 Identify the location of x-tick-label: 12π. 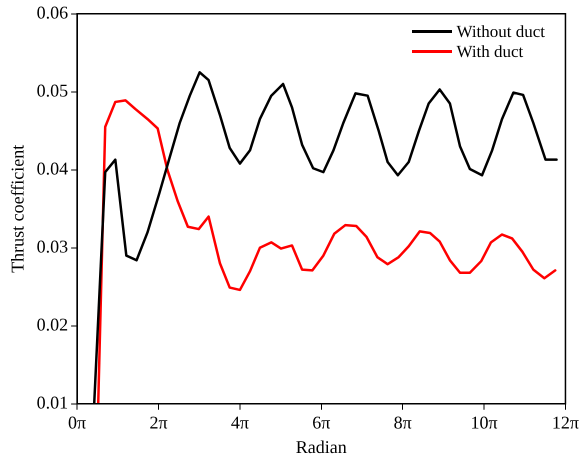
(566, 422).